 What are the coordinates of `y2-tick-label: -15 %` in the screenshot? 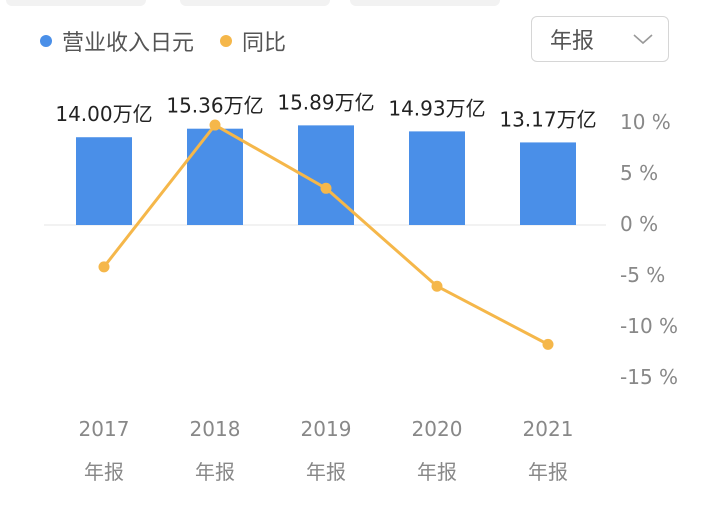 It's located at (649, 377).